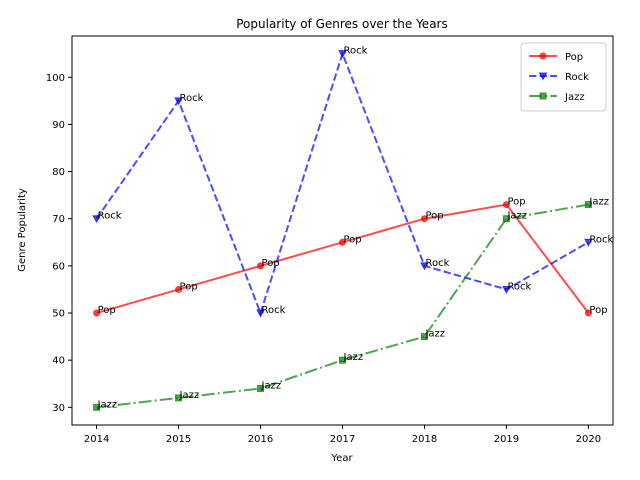 Image resolution: width=640 pixels, height=480 pixels. What do you see at coordinates (58, 172) in the screenshot?
I see `y-tick-label: 80` at bounding box center [58, 172].